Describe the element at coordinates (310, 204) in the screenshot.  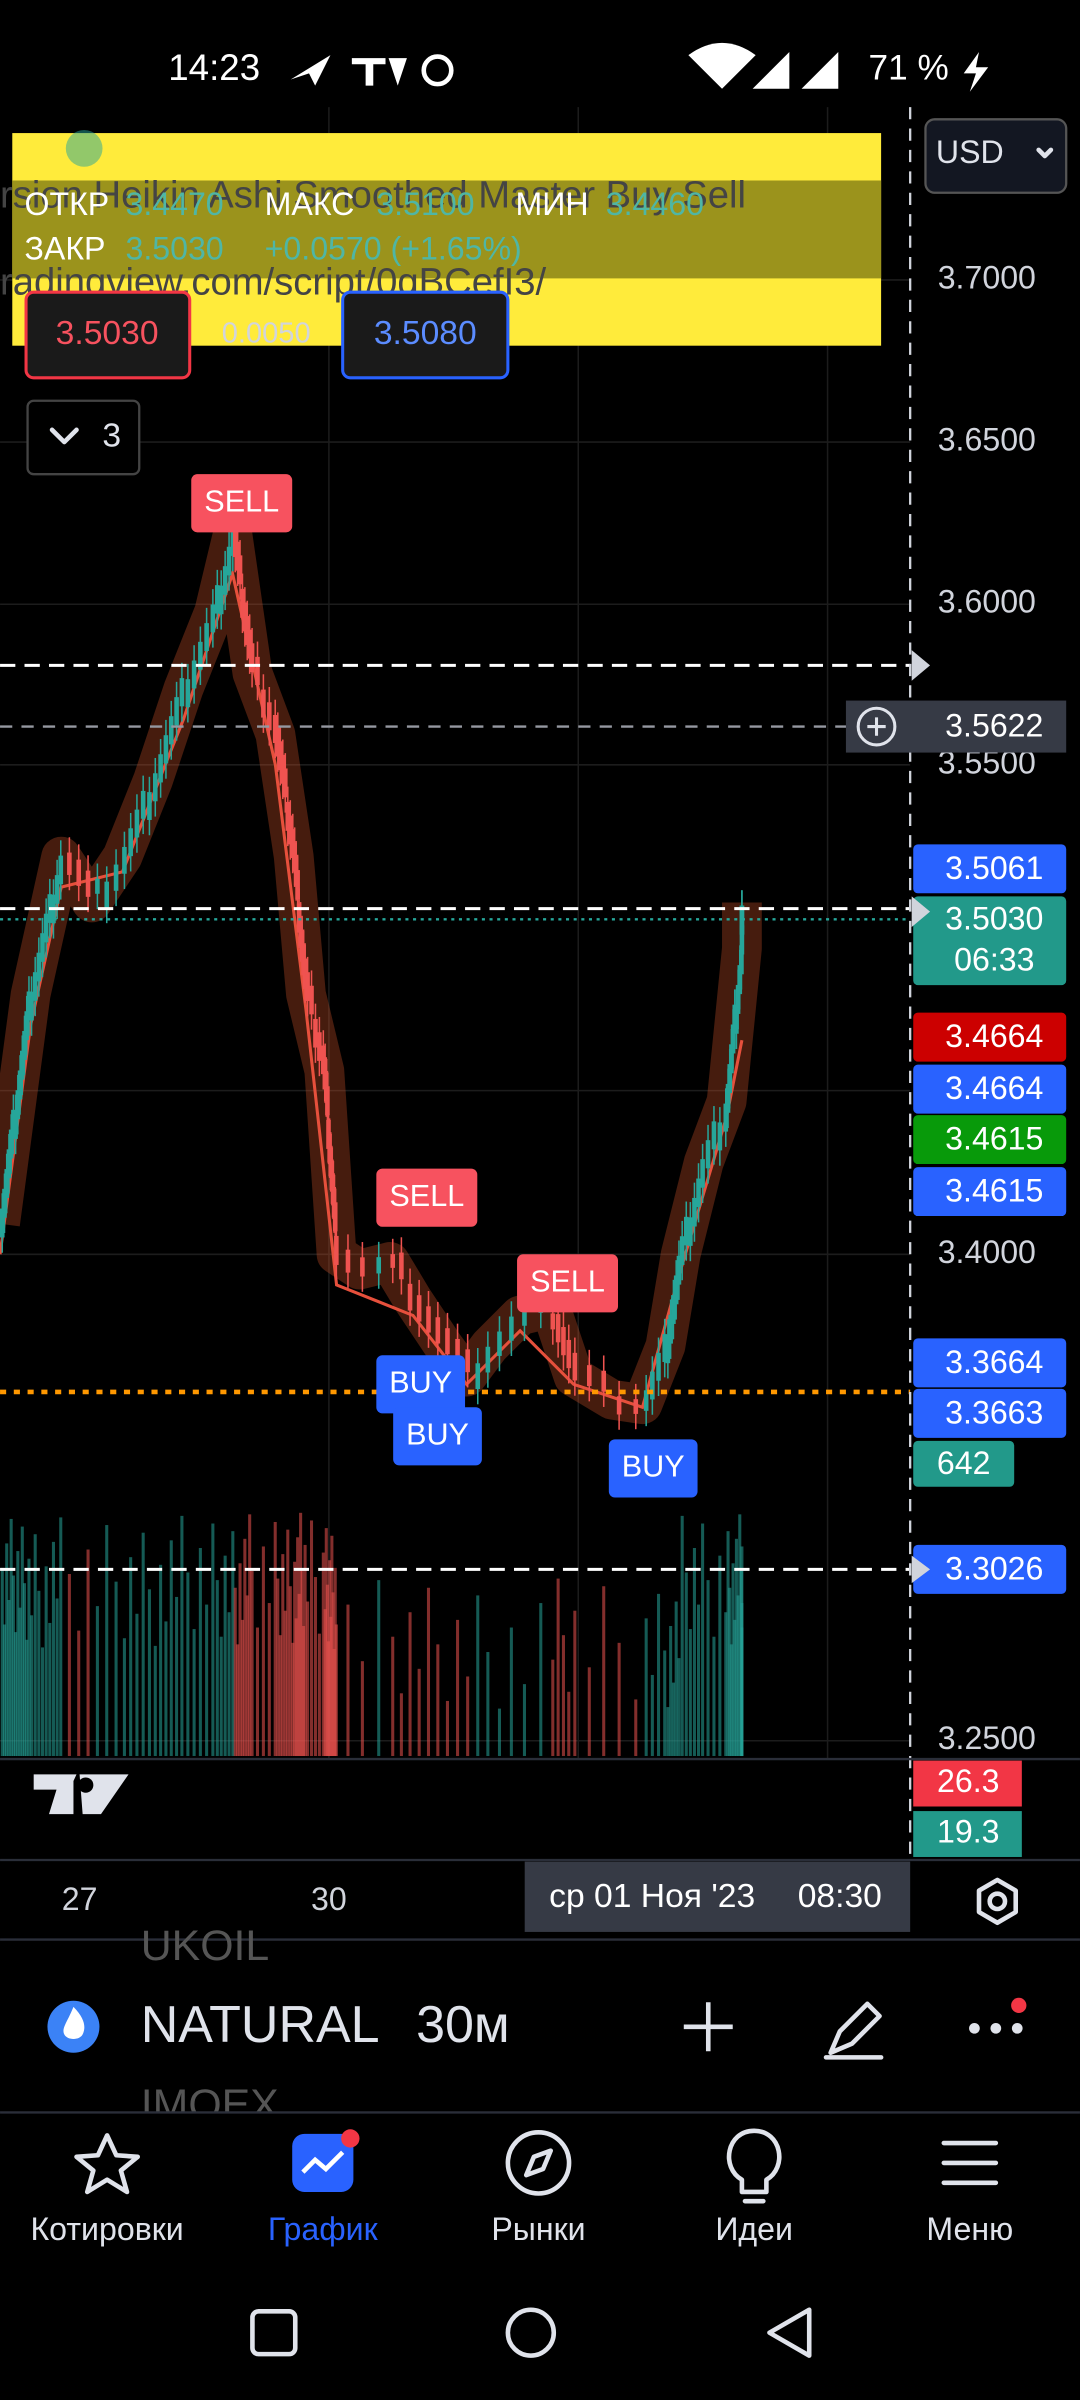
I see `high-label: МАКС` at that location.